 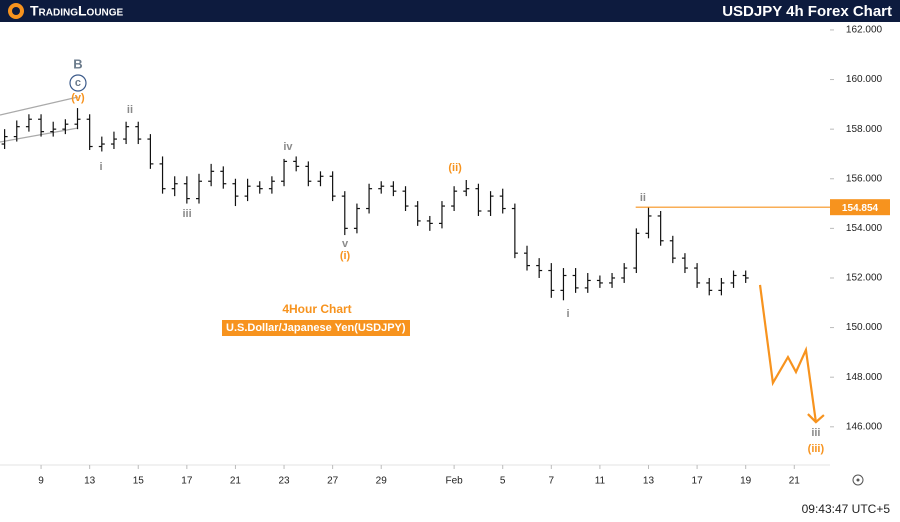 I want to click on settings-icon, so click(x=858, y=480).